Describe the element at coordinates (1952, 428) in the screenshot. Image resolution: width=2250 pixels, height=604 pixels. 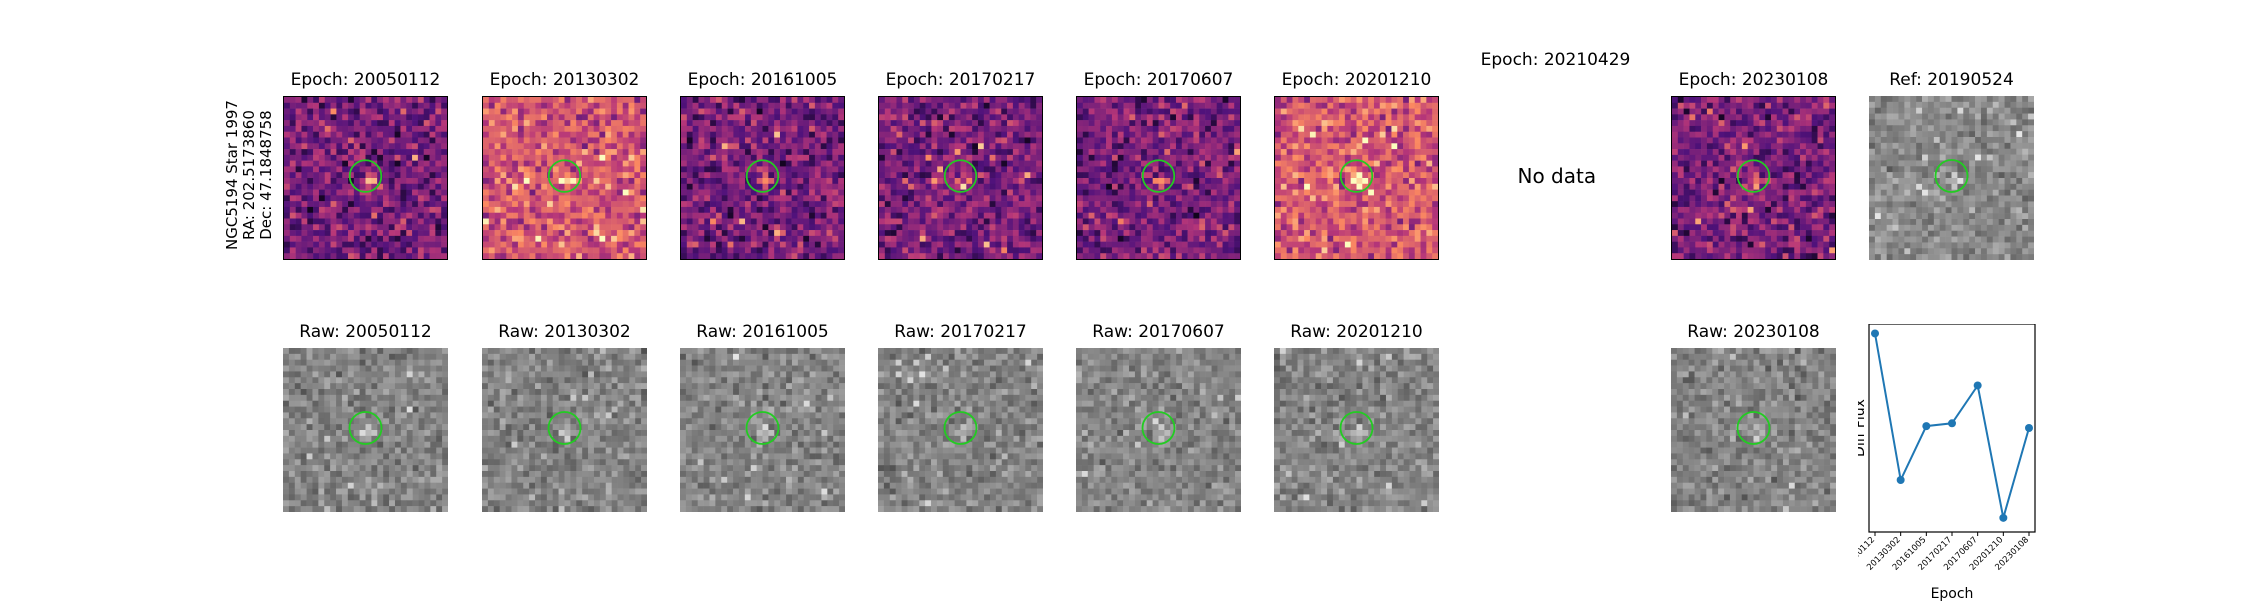
I see `plot-frame` at that location.